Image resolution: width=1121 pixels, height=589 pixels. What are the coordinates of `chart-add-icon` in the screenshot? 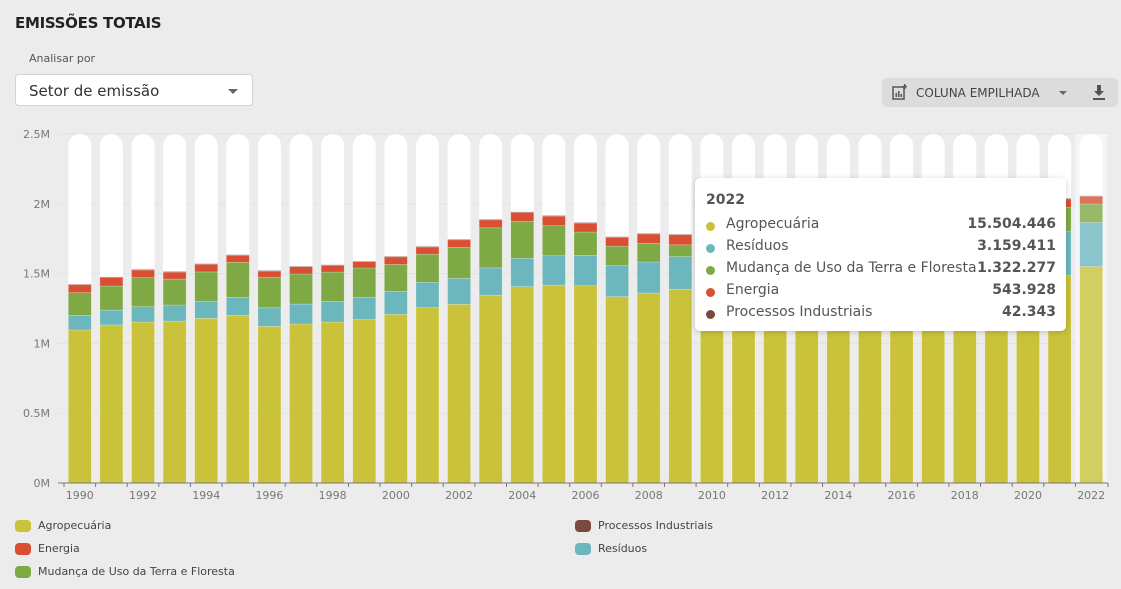 It's located at (900, 92).